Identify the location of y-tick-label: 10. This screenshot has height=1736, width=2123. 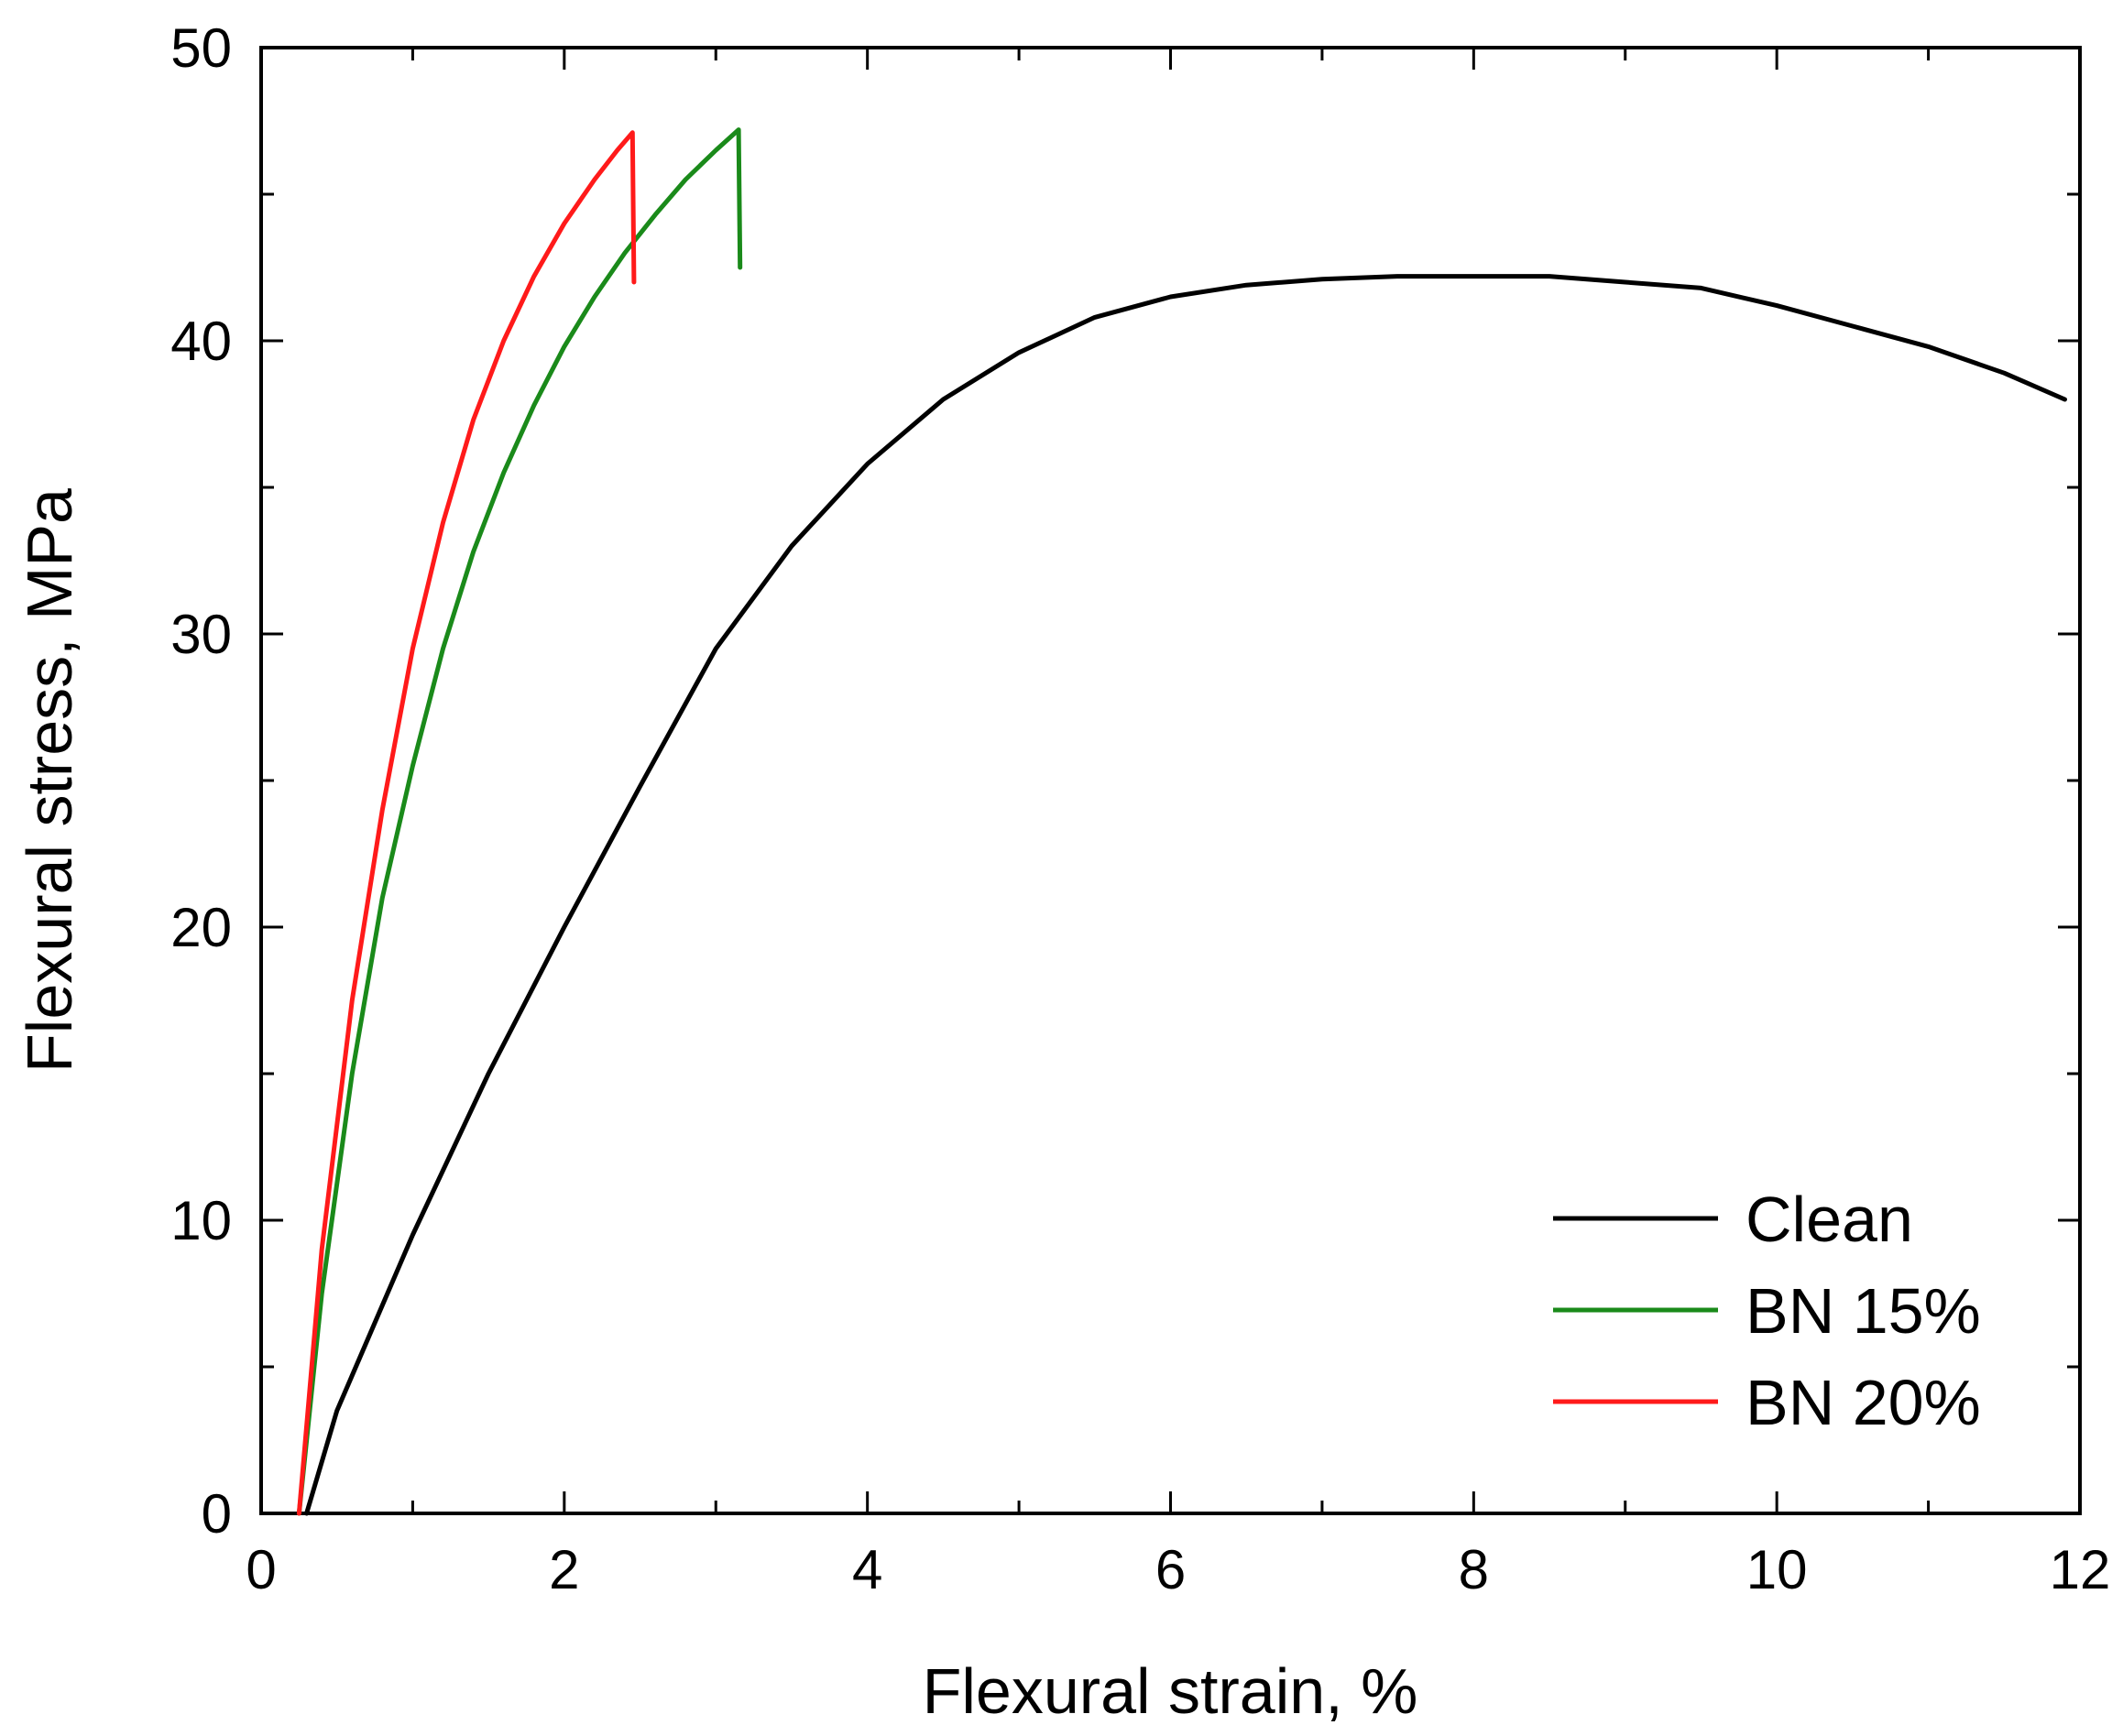
(201, 1220).